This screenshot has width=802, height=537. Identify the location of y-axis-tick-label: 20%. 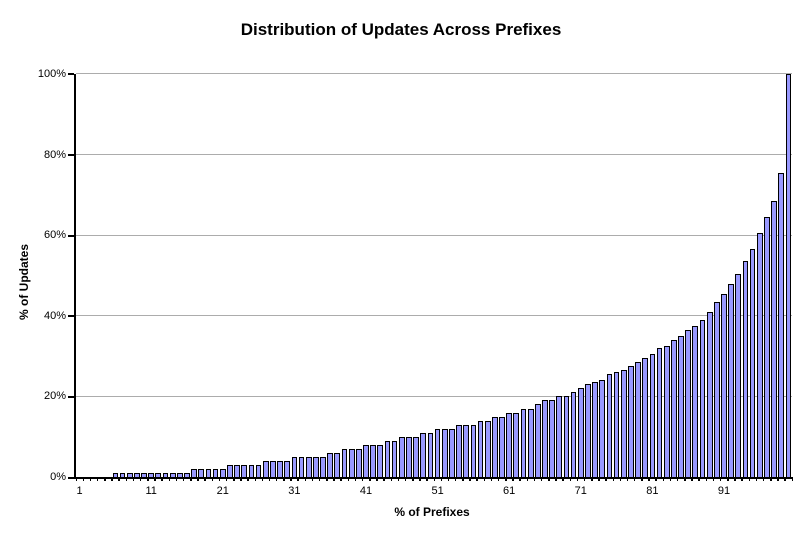
(54, 396).